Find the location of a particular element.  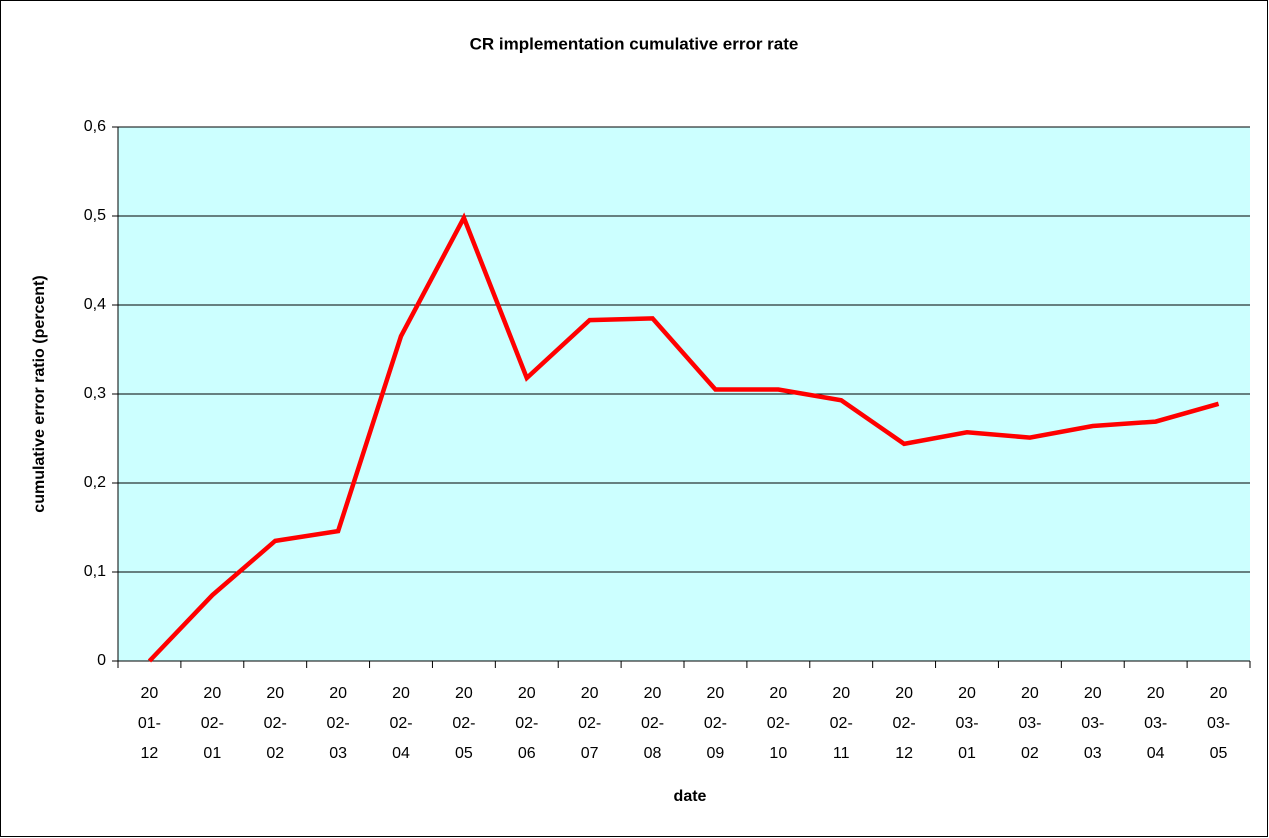

x-tick-label: 20 02-03 is located at coordinates (338, 723).